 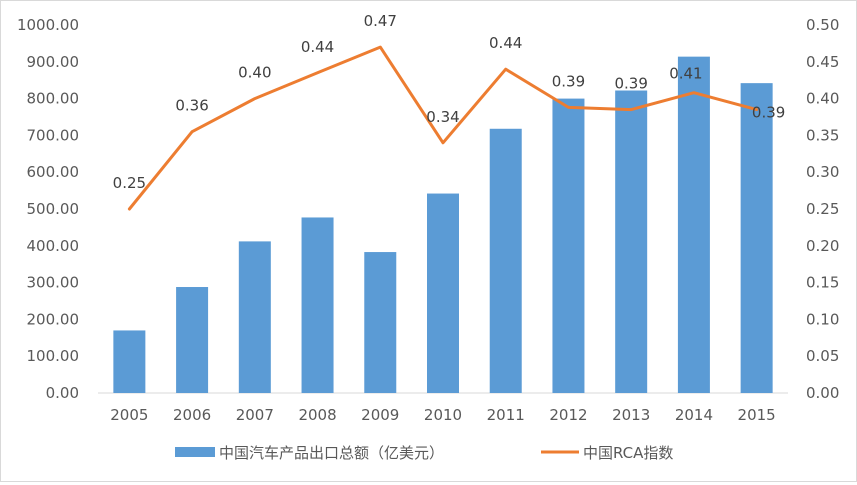 What do you see at coordinates (48, 25) in the screenshot?
I see `y-left-tick-label: 1000.00` at bounding box center [48, 25].